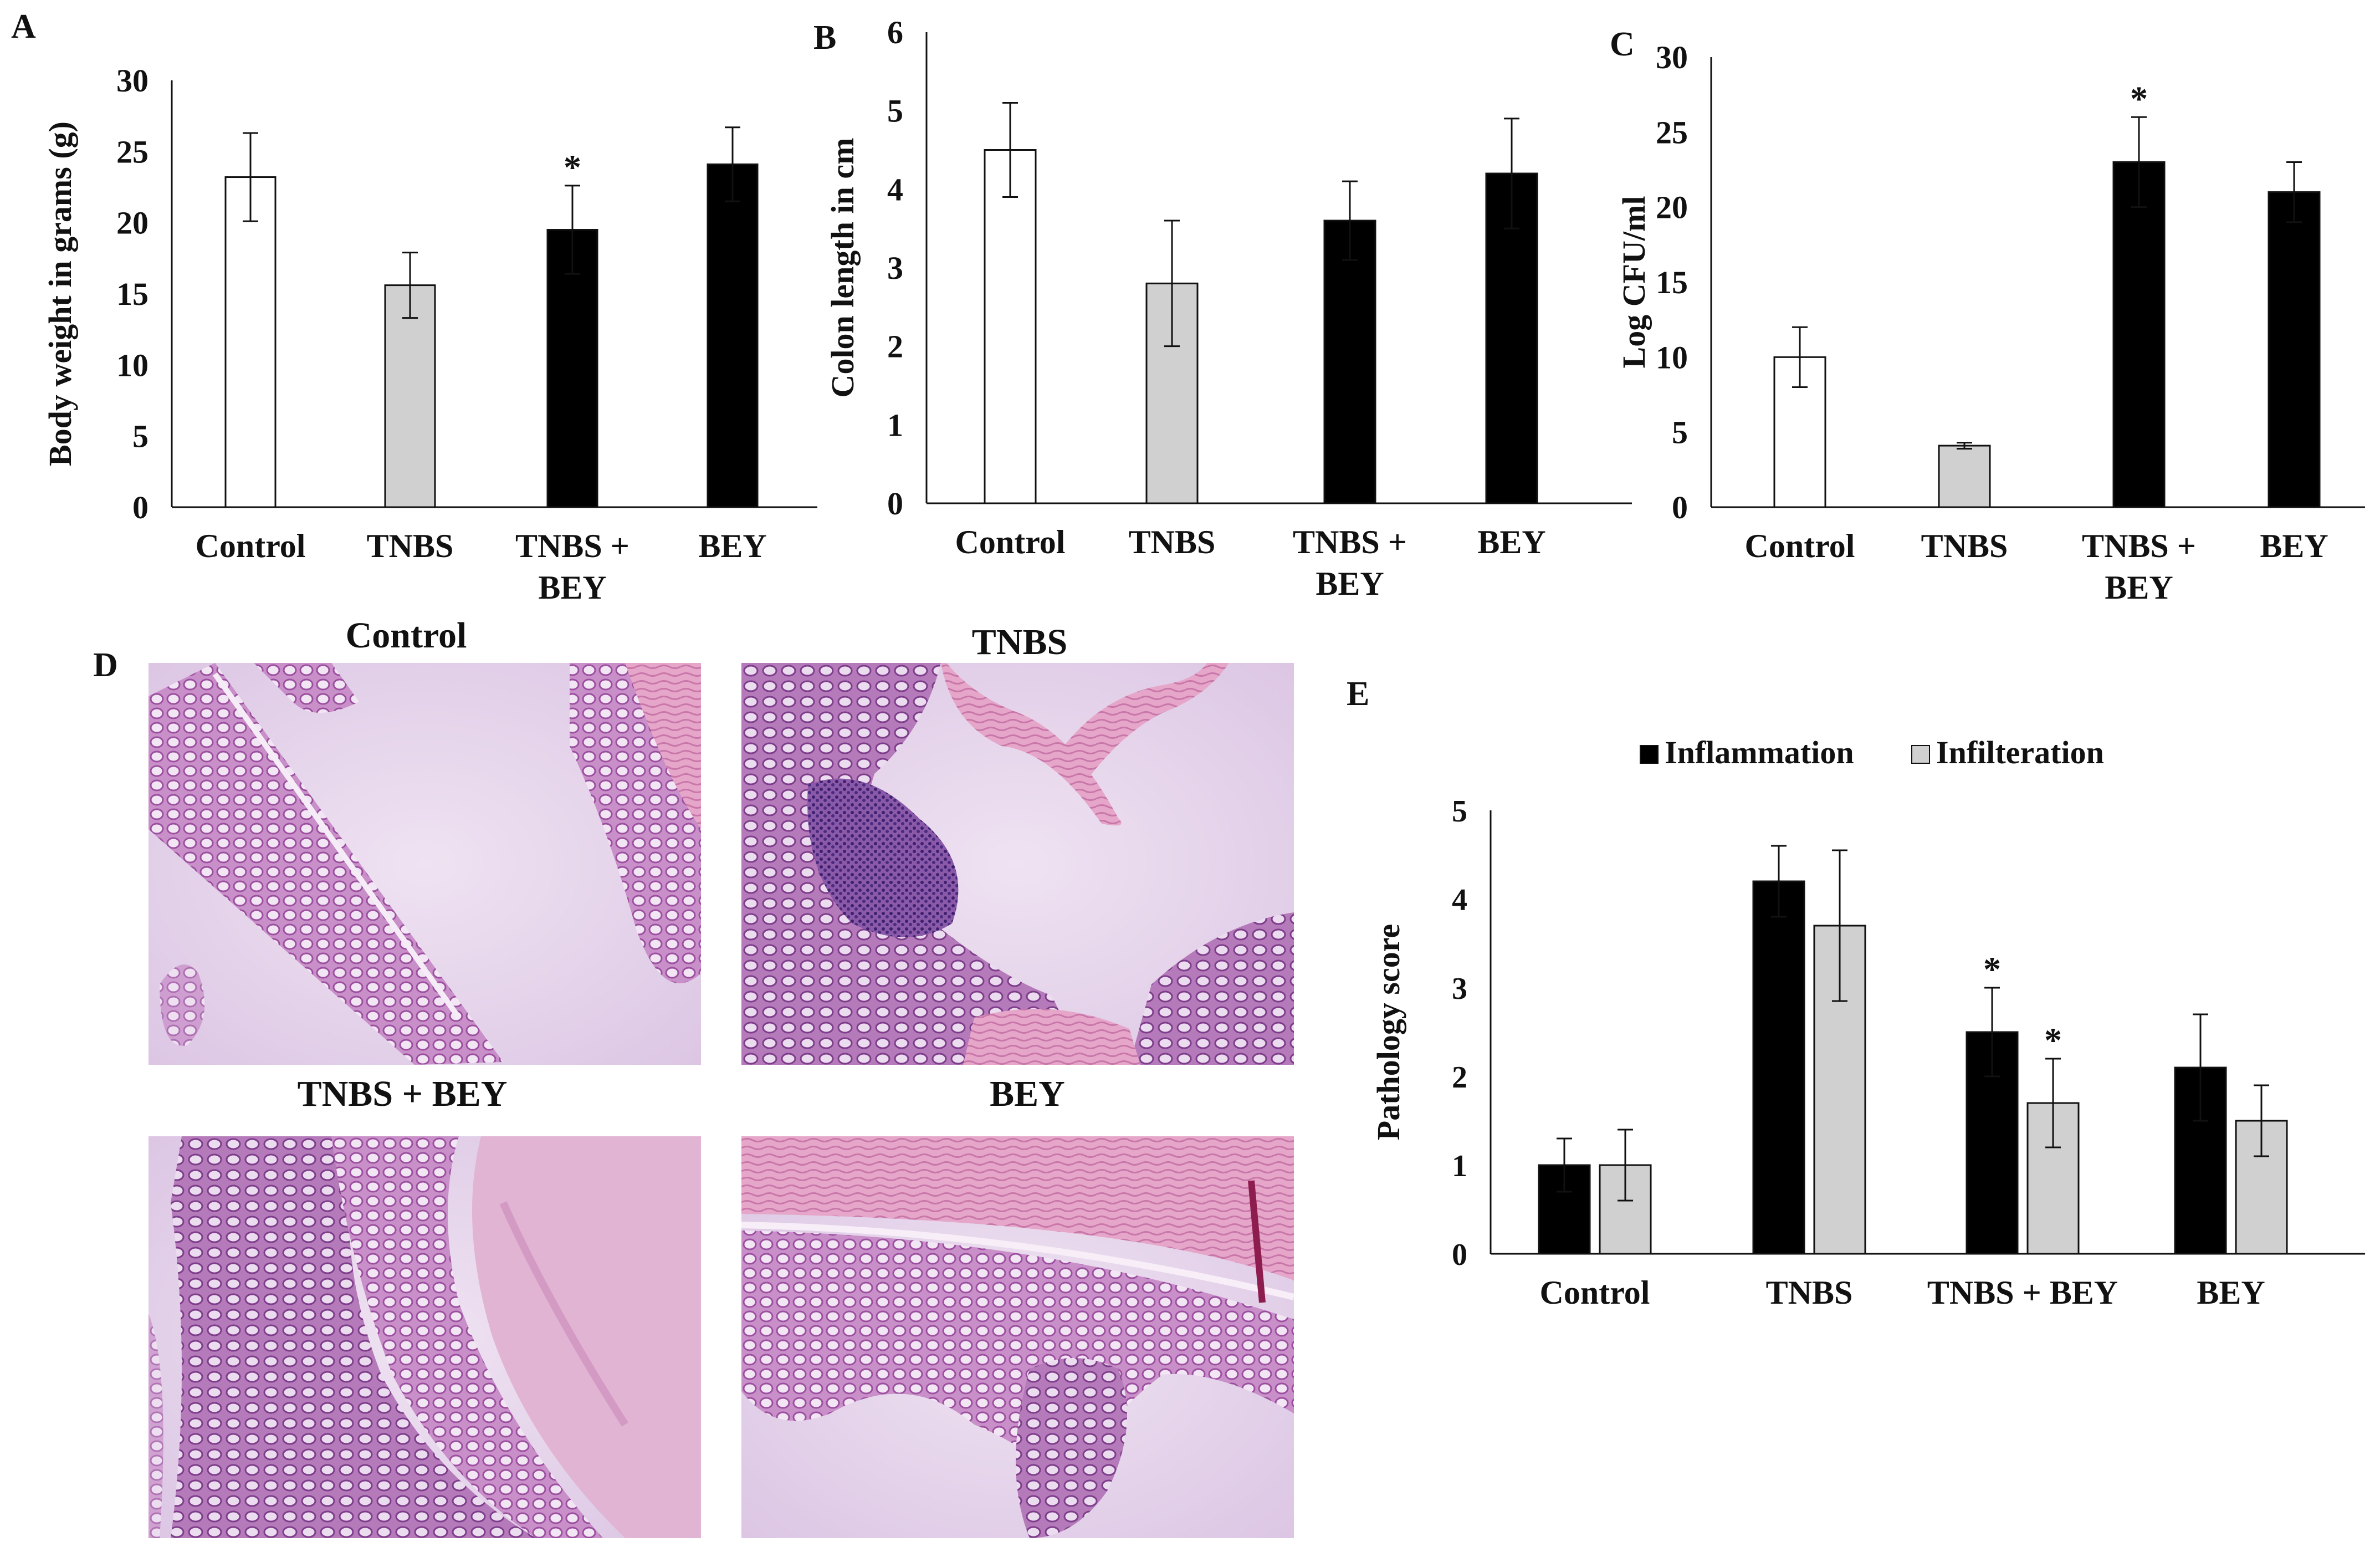 This screenshot has width=2380, height=1552. What do you see at coordinates (1388, 1032) in the screenshot?
I see `y-axis-label: Pathology score` at bounding box center [1388, 1032].